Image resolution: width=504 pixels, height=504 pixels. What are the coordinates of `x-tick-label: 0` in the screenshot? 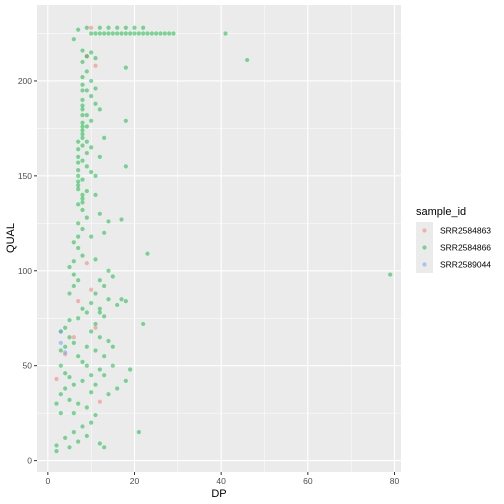 It's located at (47, 481).